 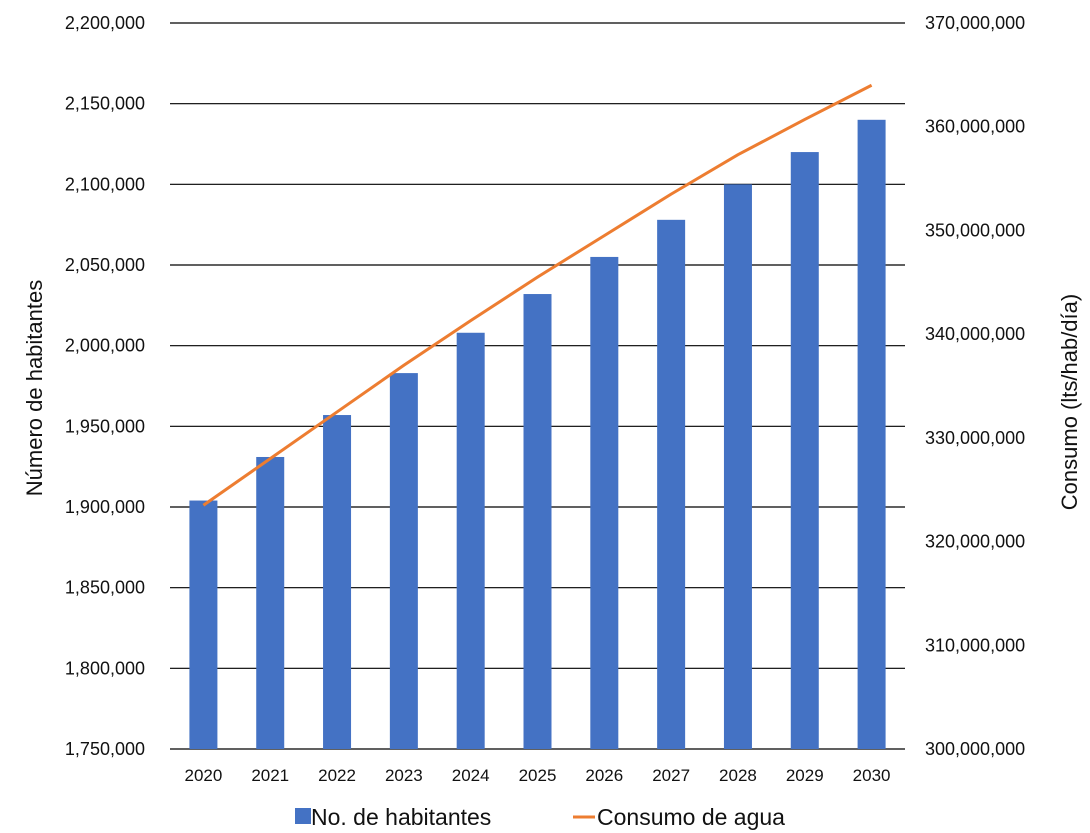 What do you see at coordinates (540, 817) in the screenshot?
I see `legend: No. de habitantes Consumo de agua` at bounding box center [540, 817].